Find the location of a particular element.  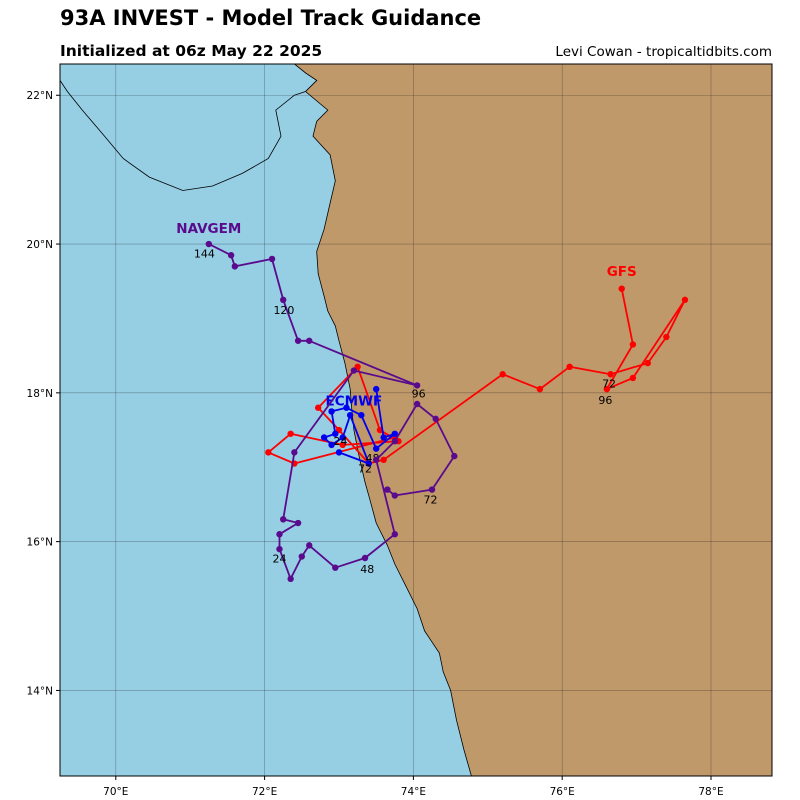

navgem-model-label: NAVGEM is located at coordinates (208, 229).